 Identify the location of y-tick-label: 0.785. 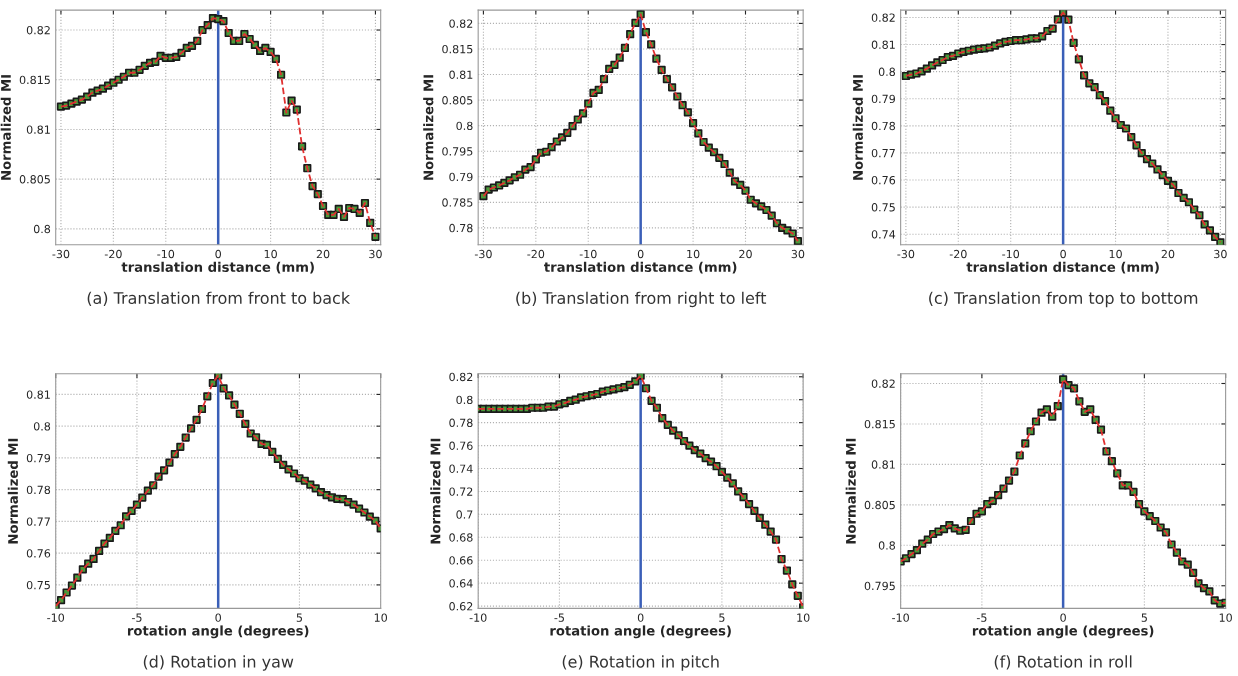
(457, 202).